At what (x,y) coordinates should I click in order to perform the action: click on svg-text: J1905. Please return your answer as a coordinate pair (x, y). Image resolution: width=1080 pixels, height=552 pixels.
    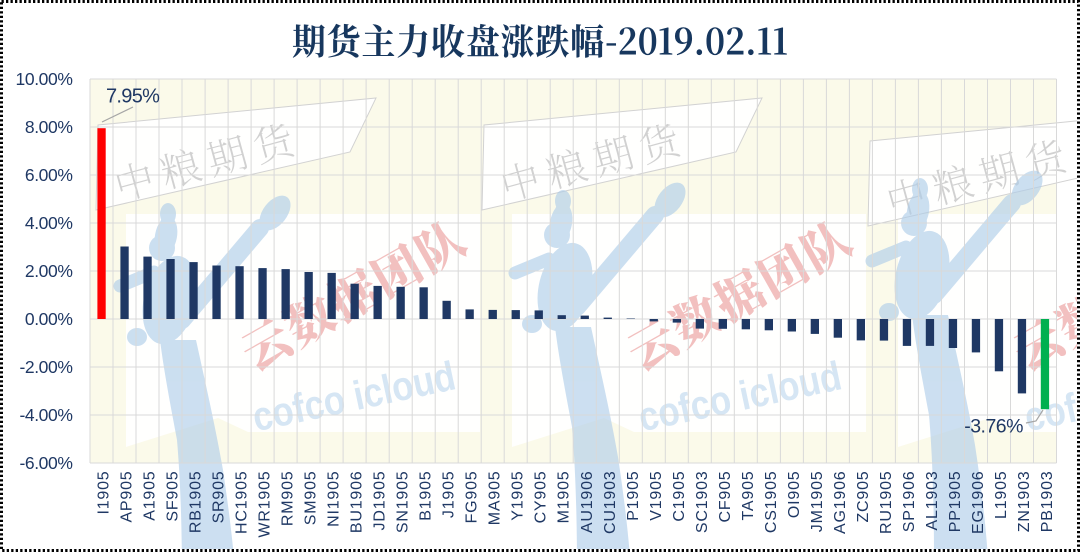
    Looking at the image, I should click on (449, 495).